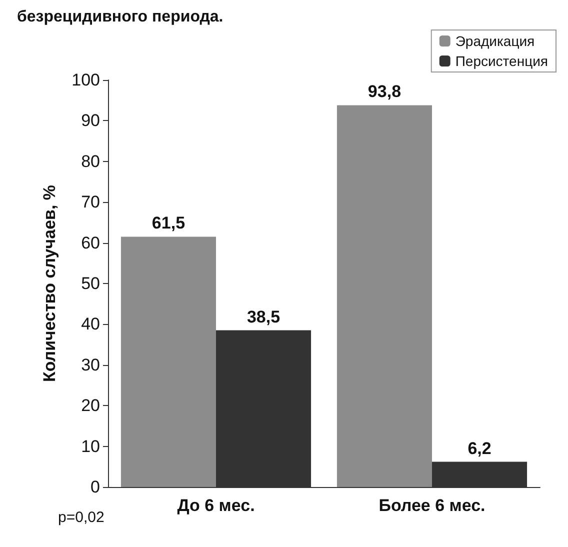 The height and width of the screenshot is (547, 568). I want to click on y-tick-label: 50, so click(90, 283).